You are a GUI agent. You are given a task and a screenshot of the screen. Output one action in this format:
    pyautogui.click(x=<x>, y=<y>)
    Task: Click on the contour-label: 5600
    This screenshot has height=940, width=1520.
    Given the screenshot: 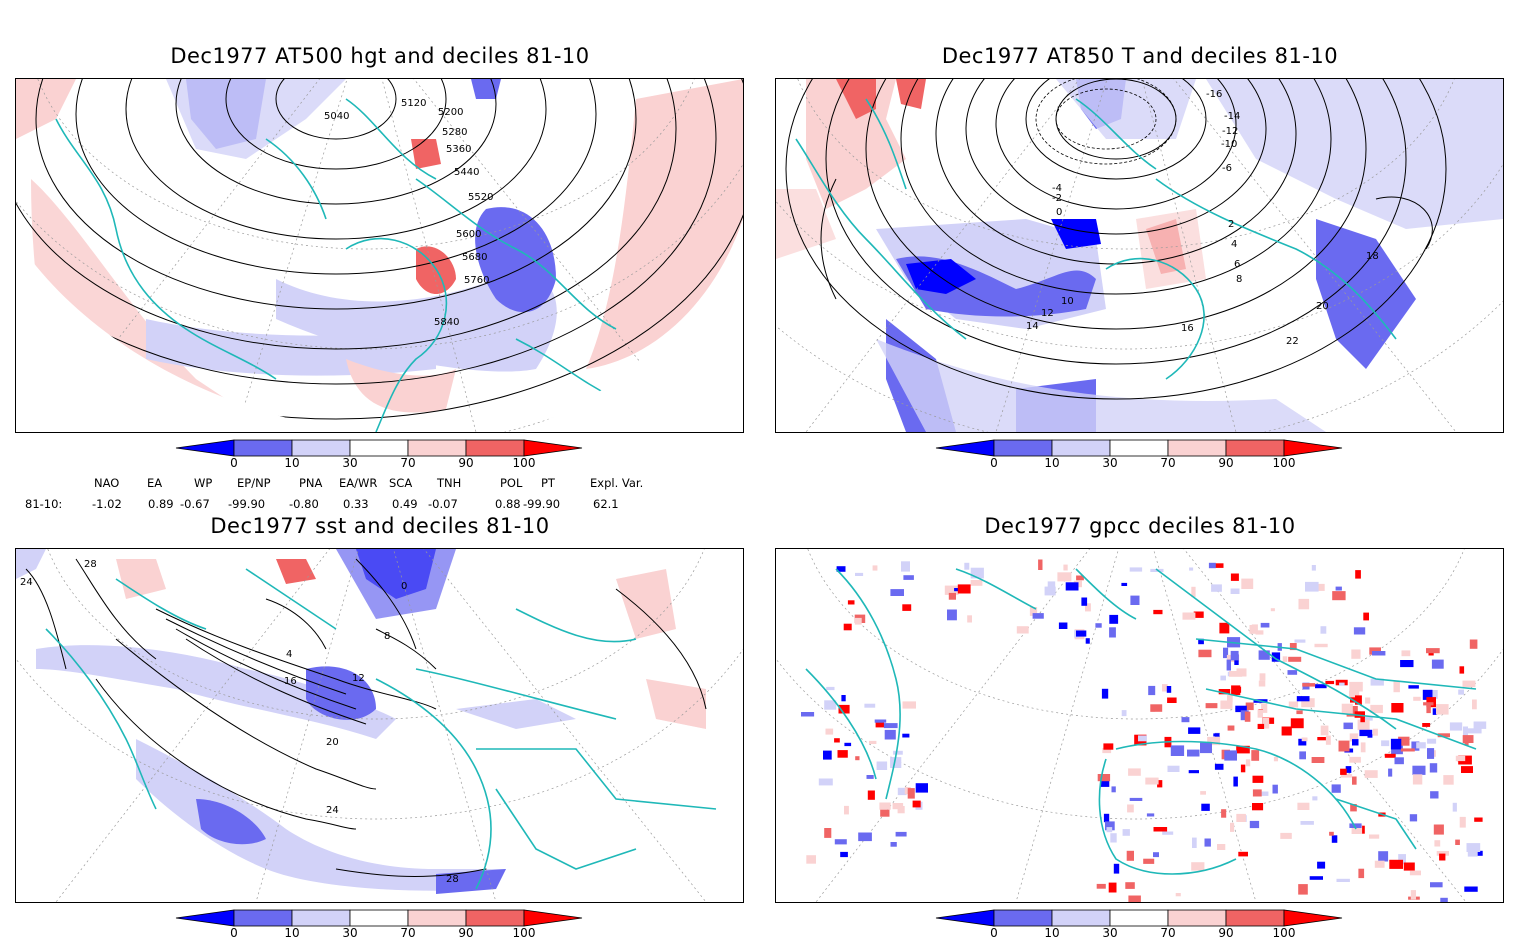 What is the action you would take?
    pyautogui.click(x=468, y=234)
    